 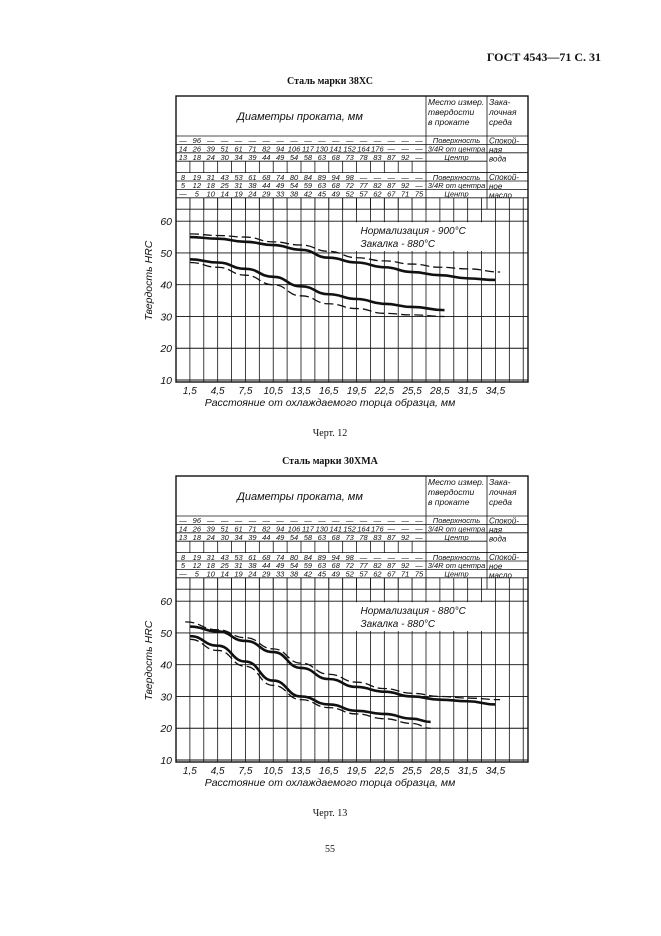 What do you see at coordinates (211, 574) in the screenshot?
I see `table-cell: 10` at bounding box center [211, 574].